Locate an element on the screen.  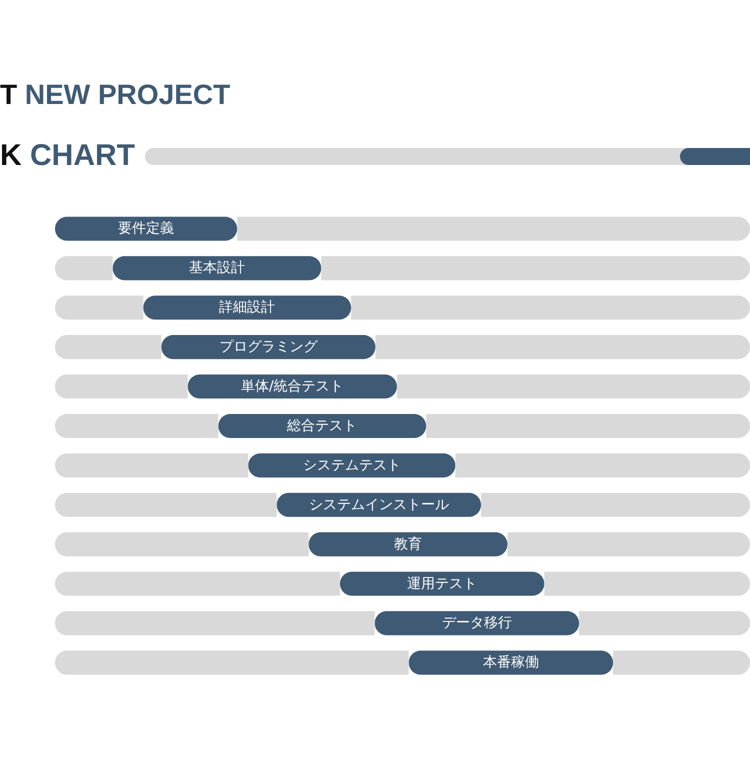
y-tick-label: システムインストール is located at coordinates (378, 504).